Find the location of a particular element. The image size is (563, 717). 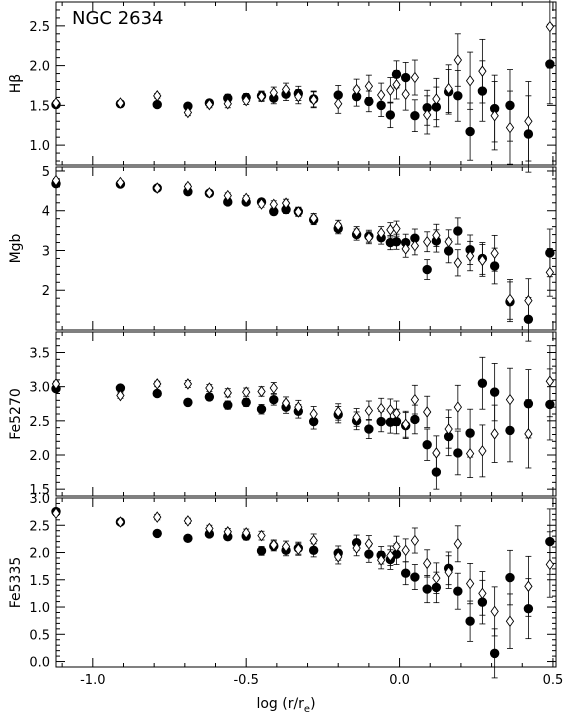

y-axis-label: Fe5270 is located at coordinates (16, 414).